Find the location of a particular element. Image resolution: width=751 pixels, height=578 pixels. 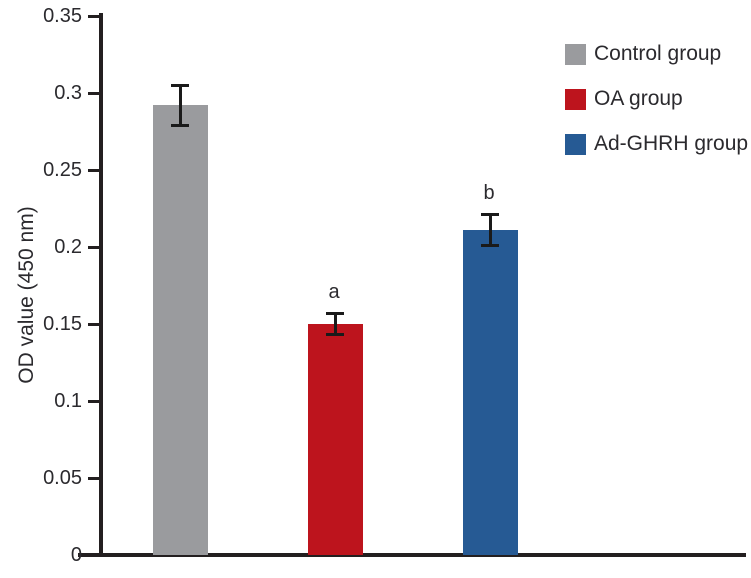

y-tick-label: 0.25 is located at coordinates (62, 170).